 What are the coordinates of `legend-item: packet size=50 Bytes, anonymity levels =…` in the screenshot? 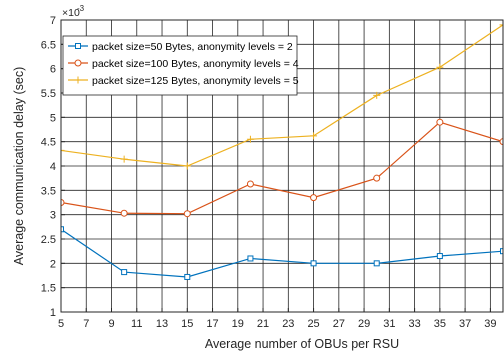 It's located at (180, 47).